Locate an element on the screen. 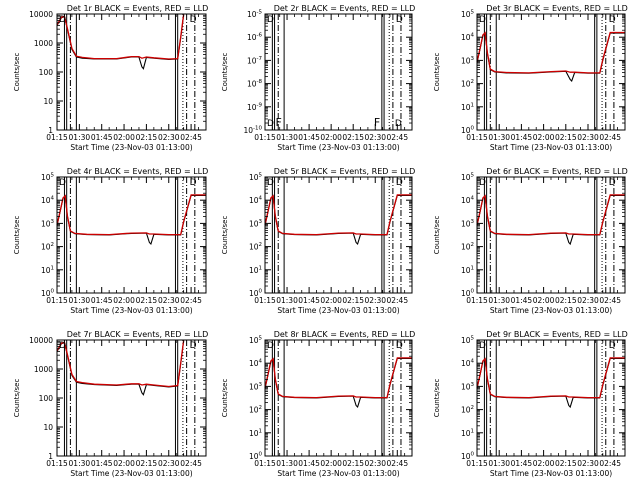  y-tick-label: 10-7 is located at coordinates (255, 61).